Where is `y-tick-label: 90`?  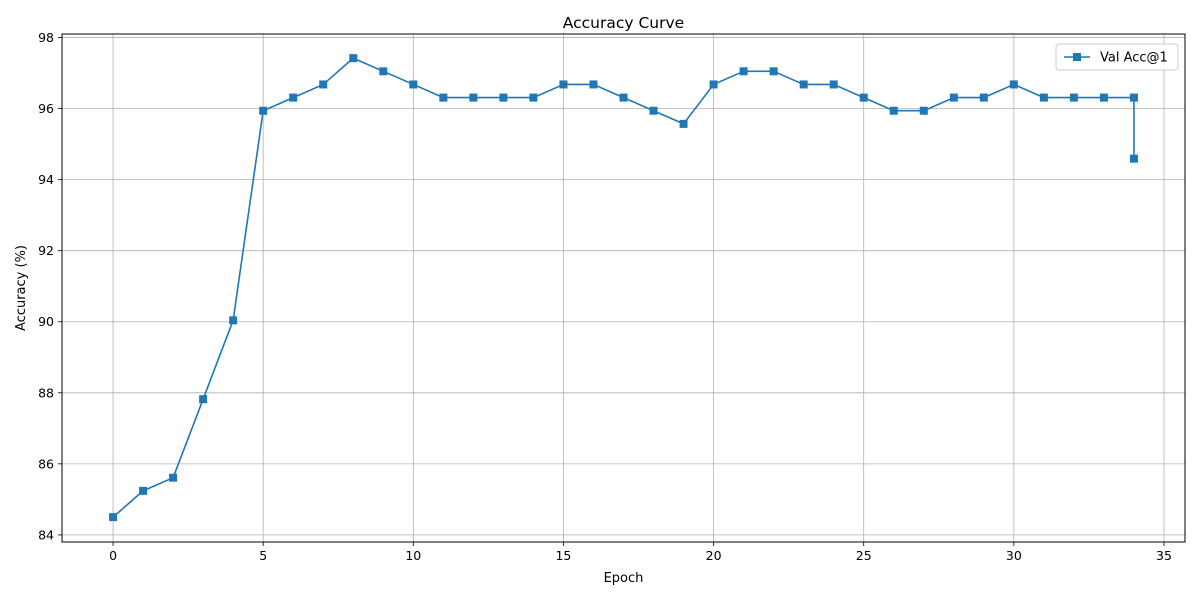 y-tick-label: 90 is located at coordinates (46, 321).